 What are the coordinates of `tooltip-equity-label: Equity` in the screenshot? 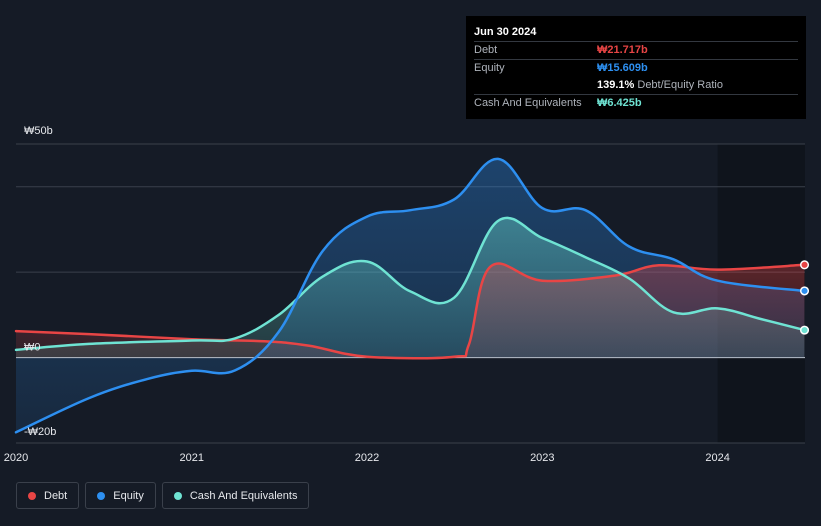 It's located at (489, 68).